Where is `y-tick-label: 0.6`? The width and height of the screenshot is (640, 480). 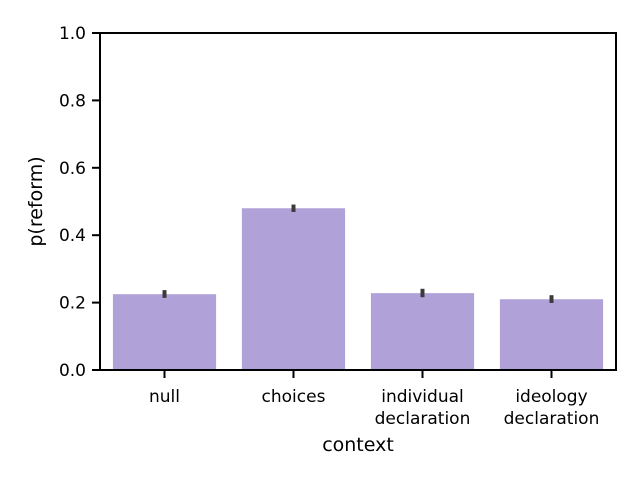 y-tick-label: 0.6 is located at coordinates (72, 169).